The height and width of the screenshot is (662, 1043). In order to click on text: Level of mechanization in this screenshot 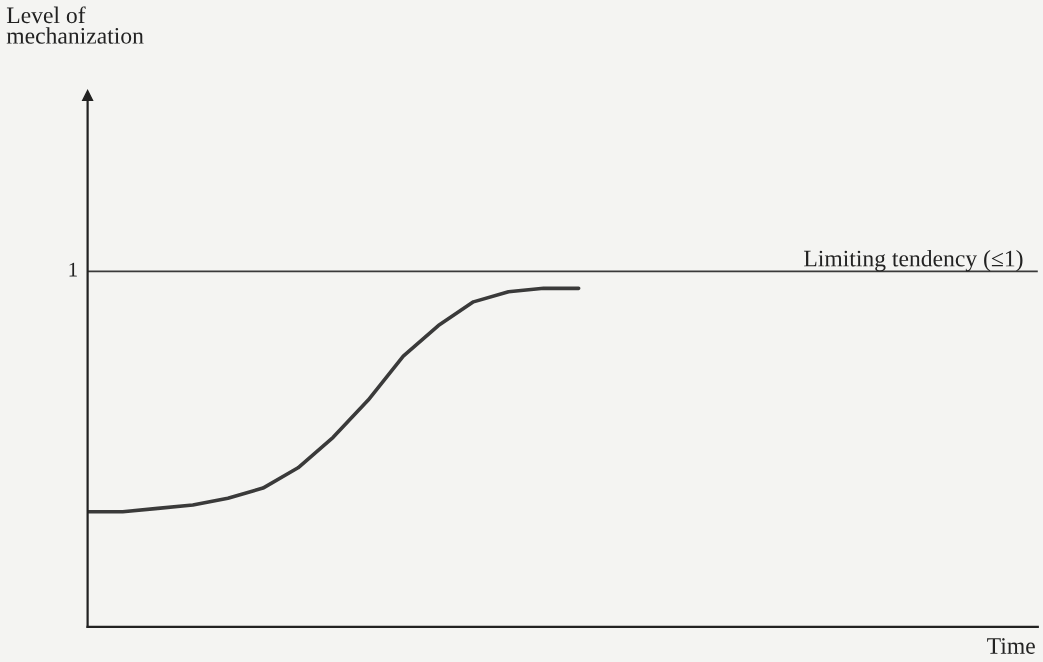, I will do `click(75, 25)`.